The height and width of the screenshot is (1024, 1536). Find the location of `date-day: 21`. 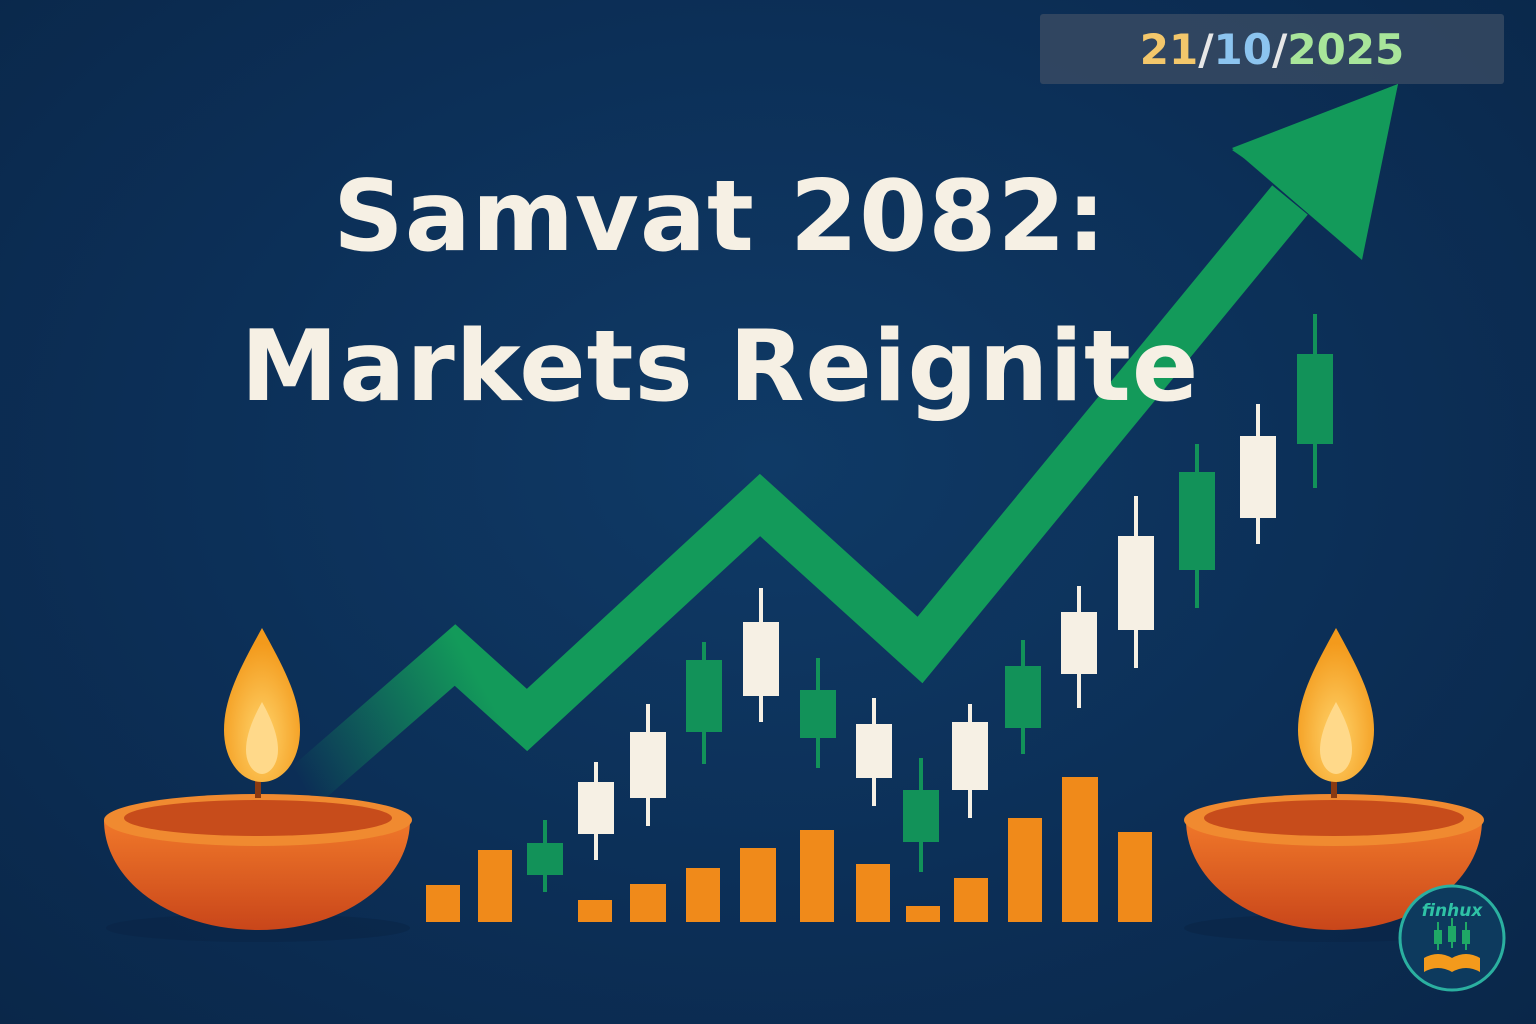

date-day: 21 is located at coordinates (1169, 49).